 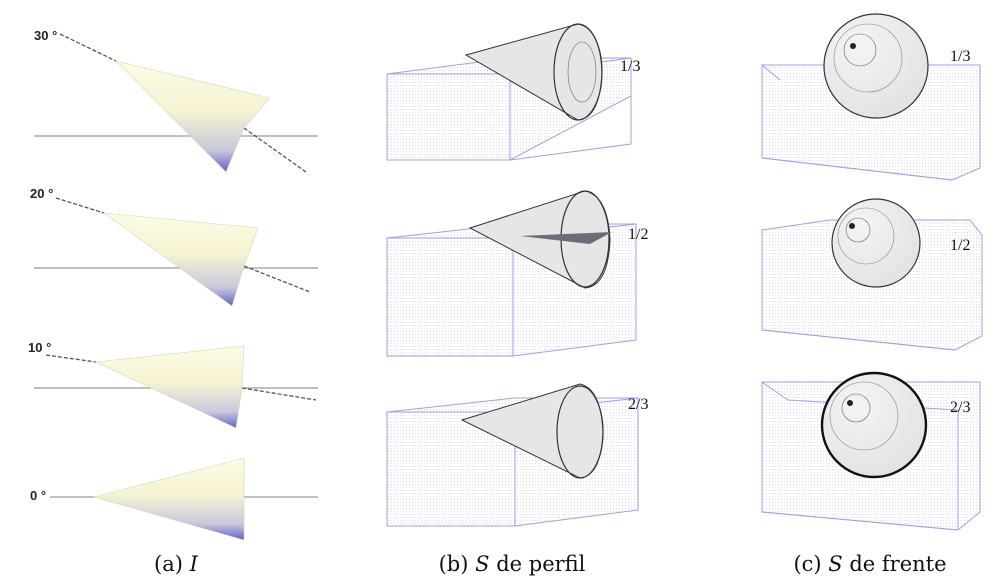 I want to click on caption-suffix: de frente, so click(x=898, y=564).